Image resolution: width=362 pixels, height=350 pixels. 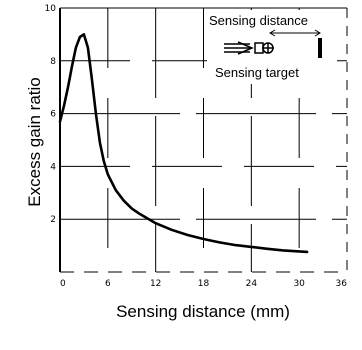 What do you see at coordinates (53, 220) in the screenshot?
I see `y-tick-label-2: 2` at bounding box center [53, 220].